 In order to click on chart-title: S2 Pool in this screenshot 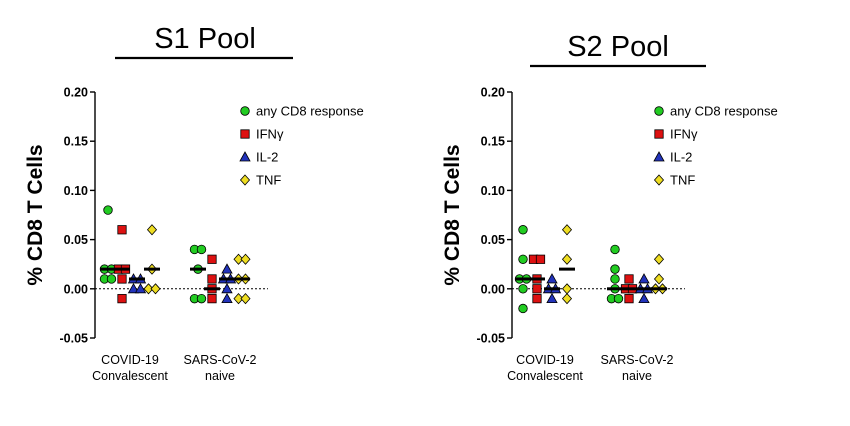, I will do `click(618, 47)`.